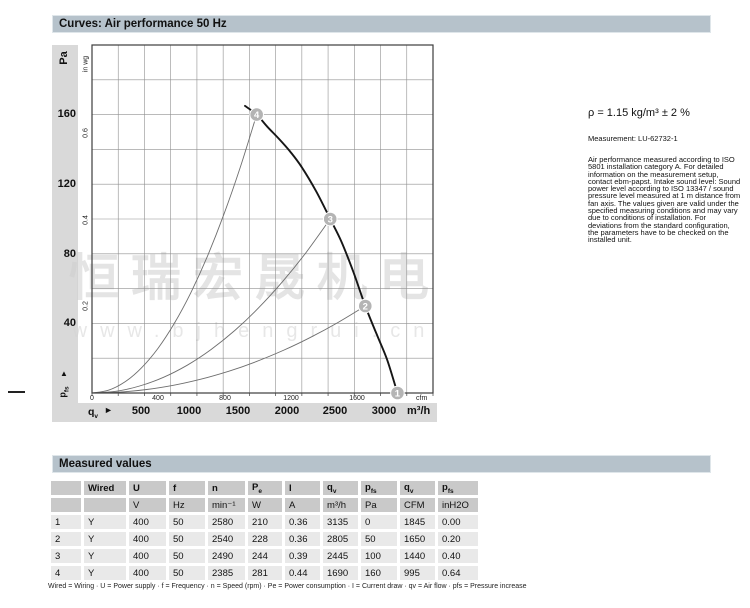  I want to click on m3h-tick-1500: 1500, so click(238, 411).